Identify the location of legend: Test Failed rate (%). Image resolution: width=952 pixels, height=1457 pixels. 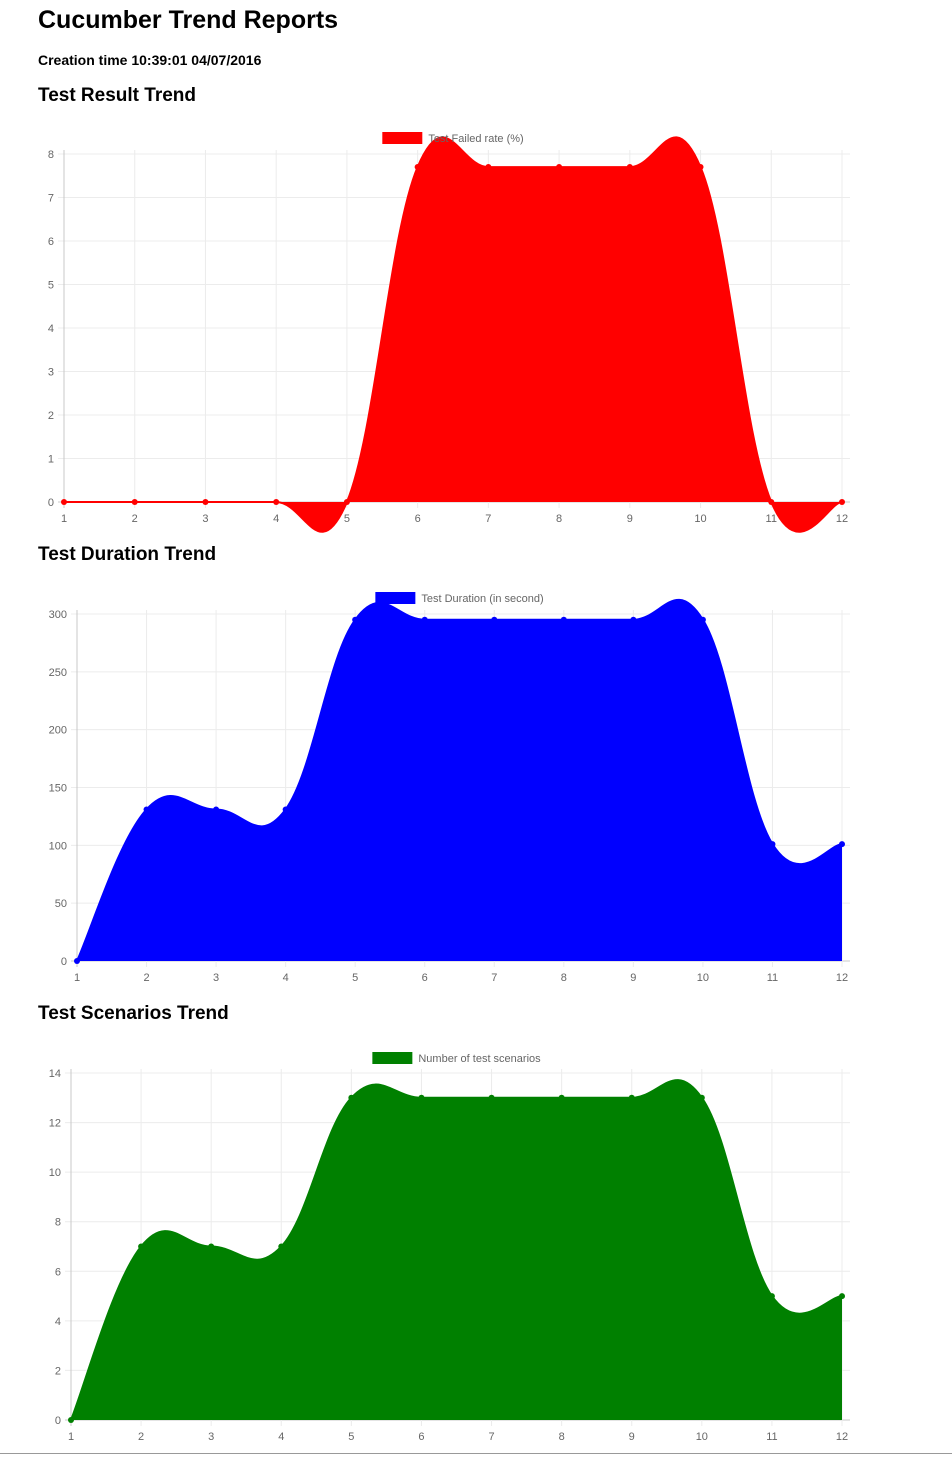
(453, 138).